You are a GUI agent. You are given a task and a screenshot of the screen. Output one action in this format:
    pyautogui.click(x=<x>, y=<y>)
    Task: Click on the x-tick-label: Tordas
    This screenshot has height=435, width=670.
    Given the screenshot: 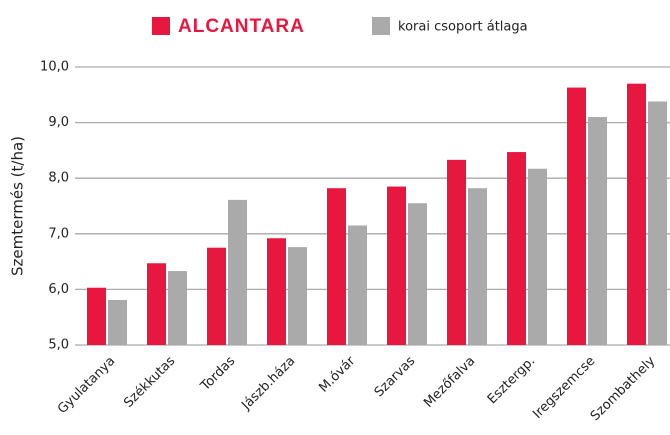 What is the action you would take?
    pyautogui.click(x=217, y=374)
    